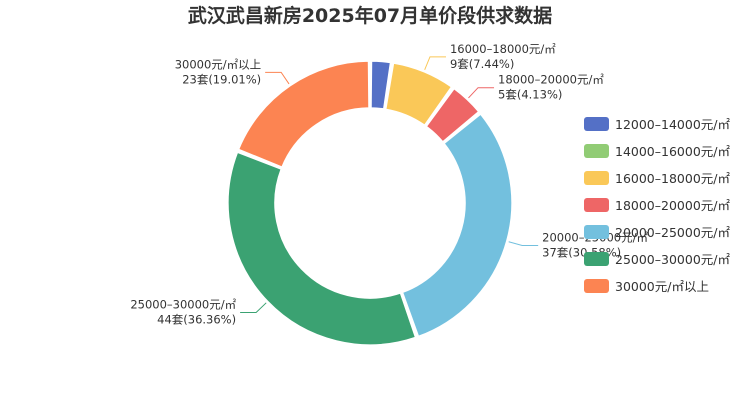  What do you see at coordinates (672, 259) in the screenshot?
I see `legend-label-5: 25000–30000元/㎡` at bounding box center [672, 259].